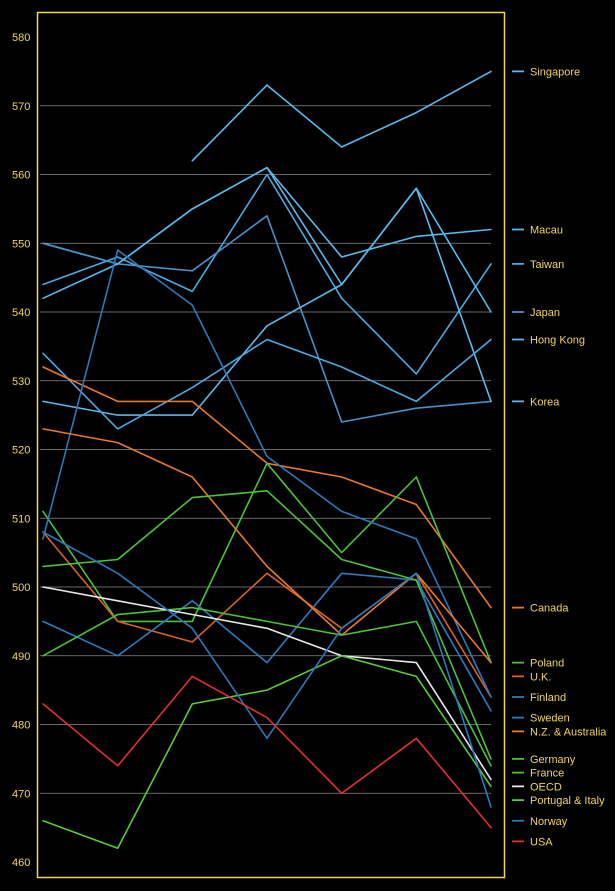  Describe the element at coordinates (567, 801) in the screenshot. I see `legend-label: Portugal & Italy` at that location.